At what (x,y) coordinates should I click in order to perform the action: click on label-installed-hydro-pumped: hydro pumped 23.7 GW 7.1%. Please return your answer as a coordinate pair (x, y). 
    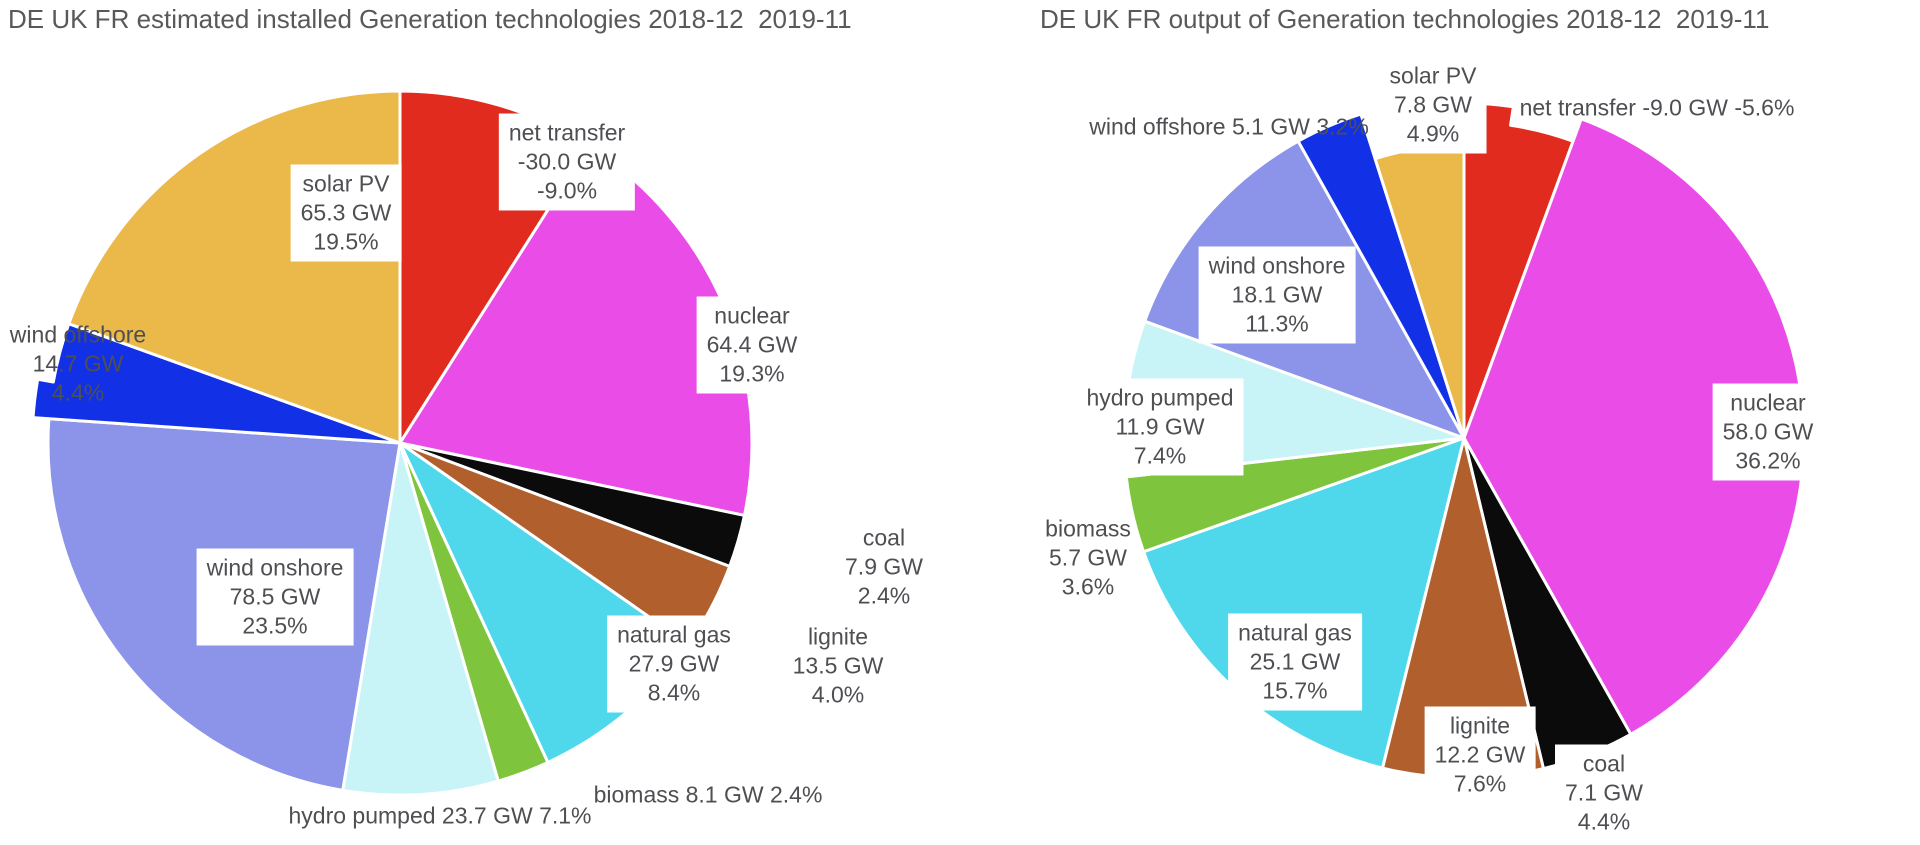
    Looking at the image, I should click on (440, 815).